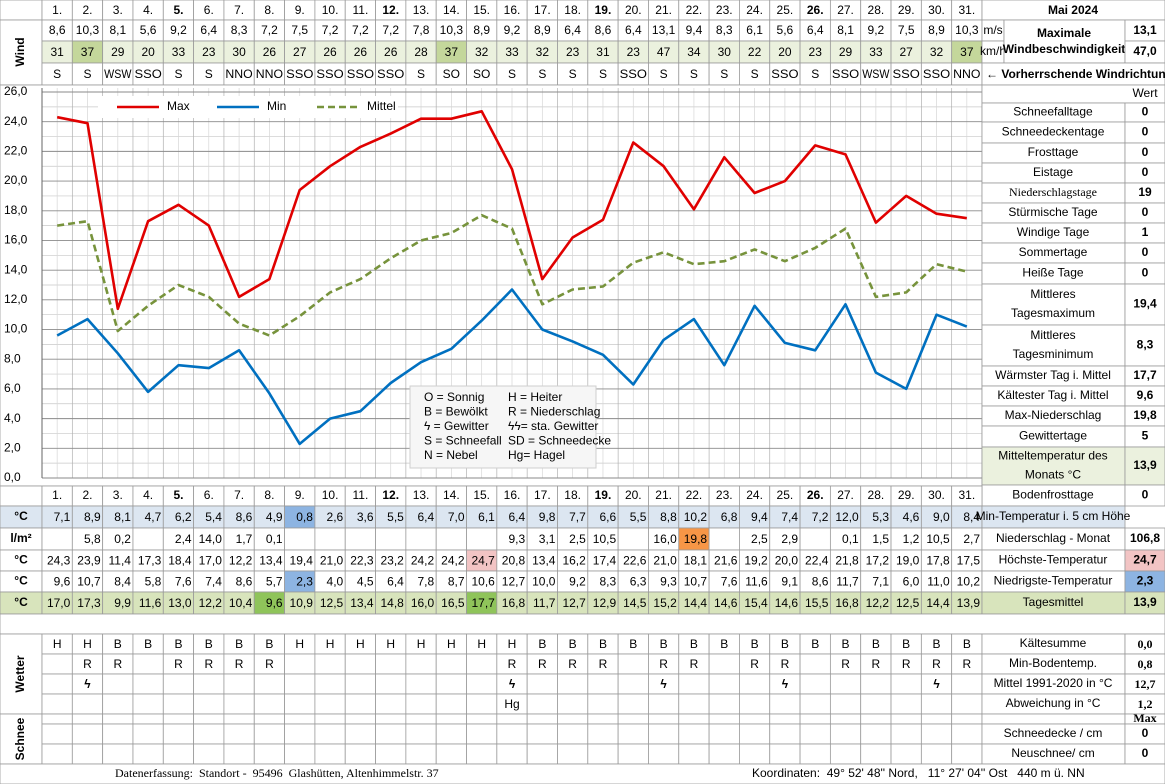 The height and width of the screenshot is (784, 1165). I want to click on weather-symbol: H, so click(451, 644).